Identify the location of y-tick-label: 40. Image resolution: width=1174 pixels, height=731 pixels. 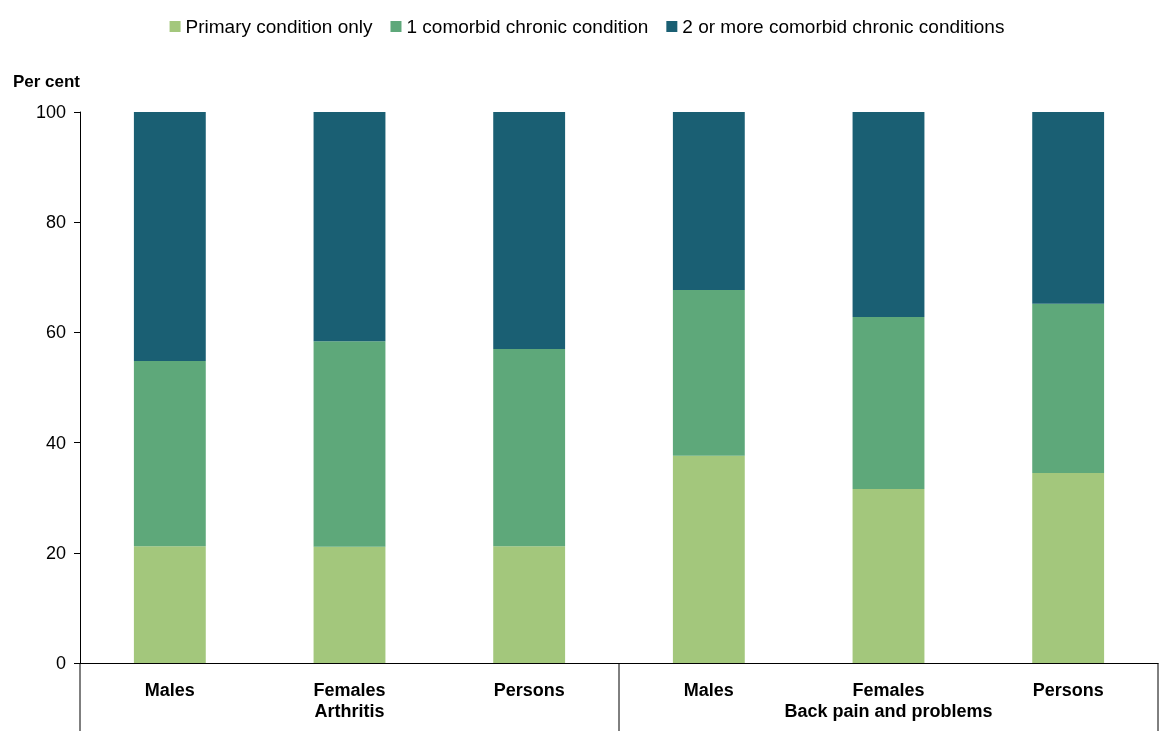
(55, 442).